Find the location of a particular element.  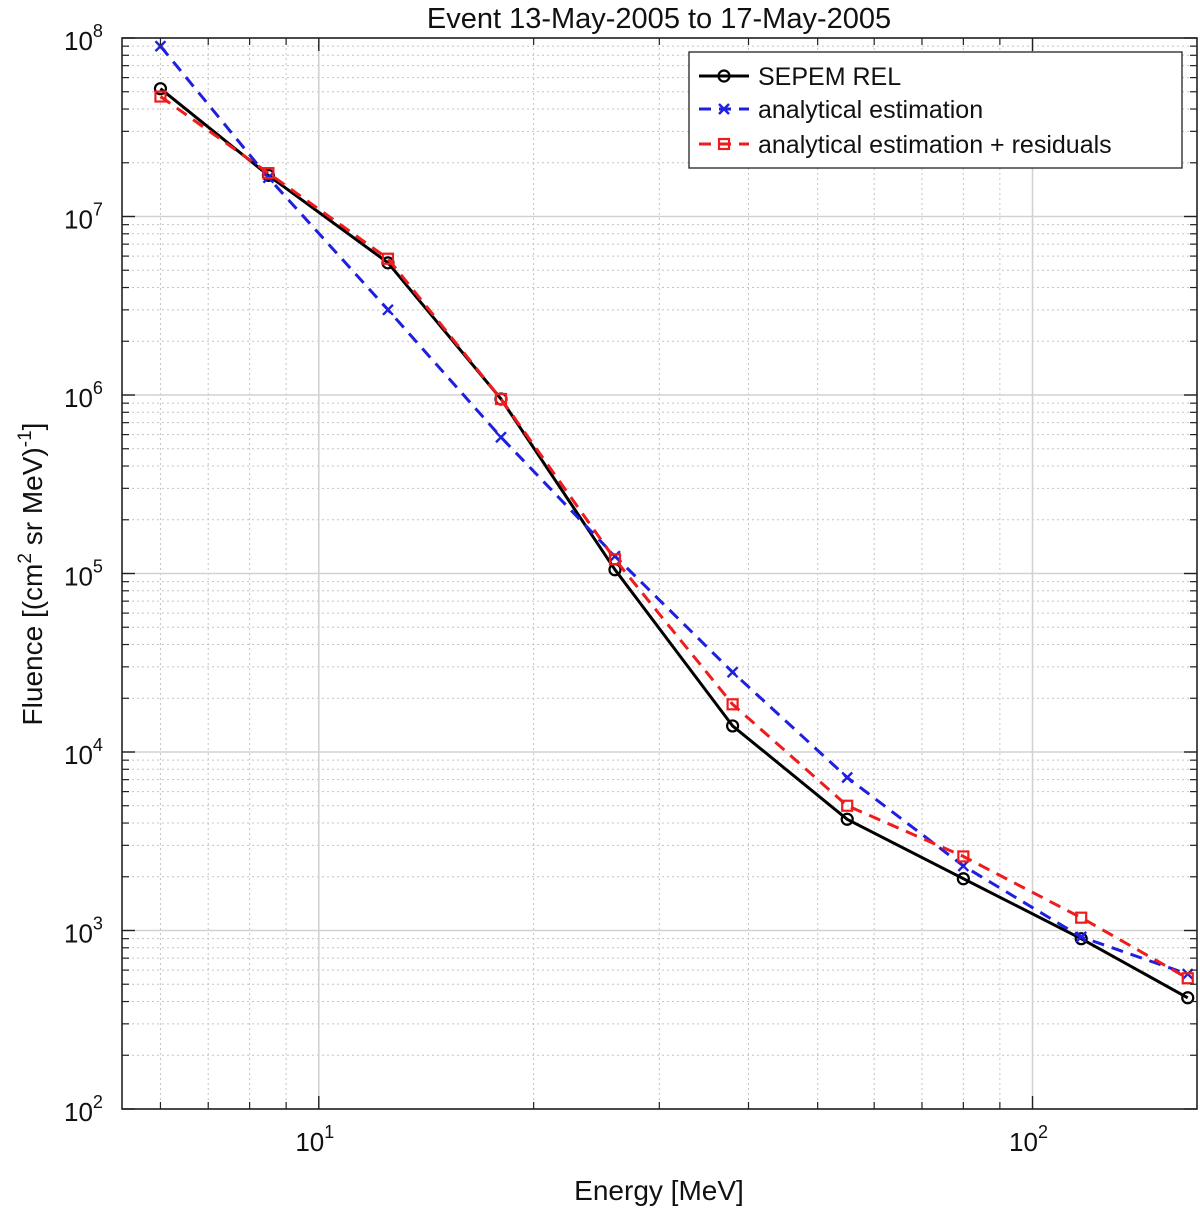

y-tick-exponent: 3 is located at coordinates (98, 924).